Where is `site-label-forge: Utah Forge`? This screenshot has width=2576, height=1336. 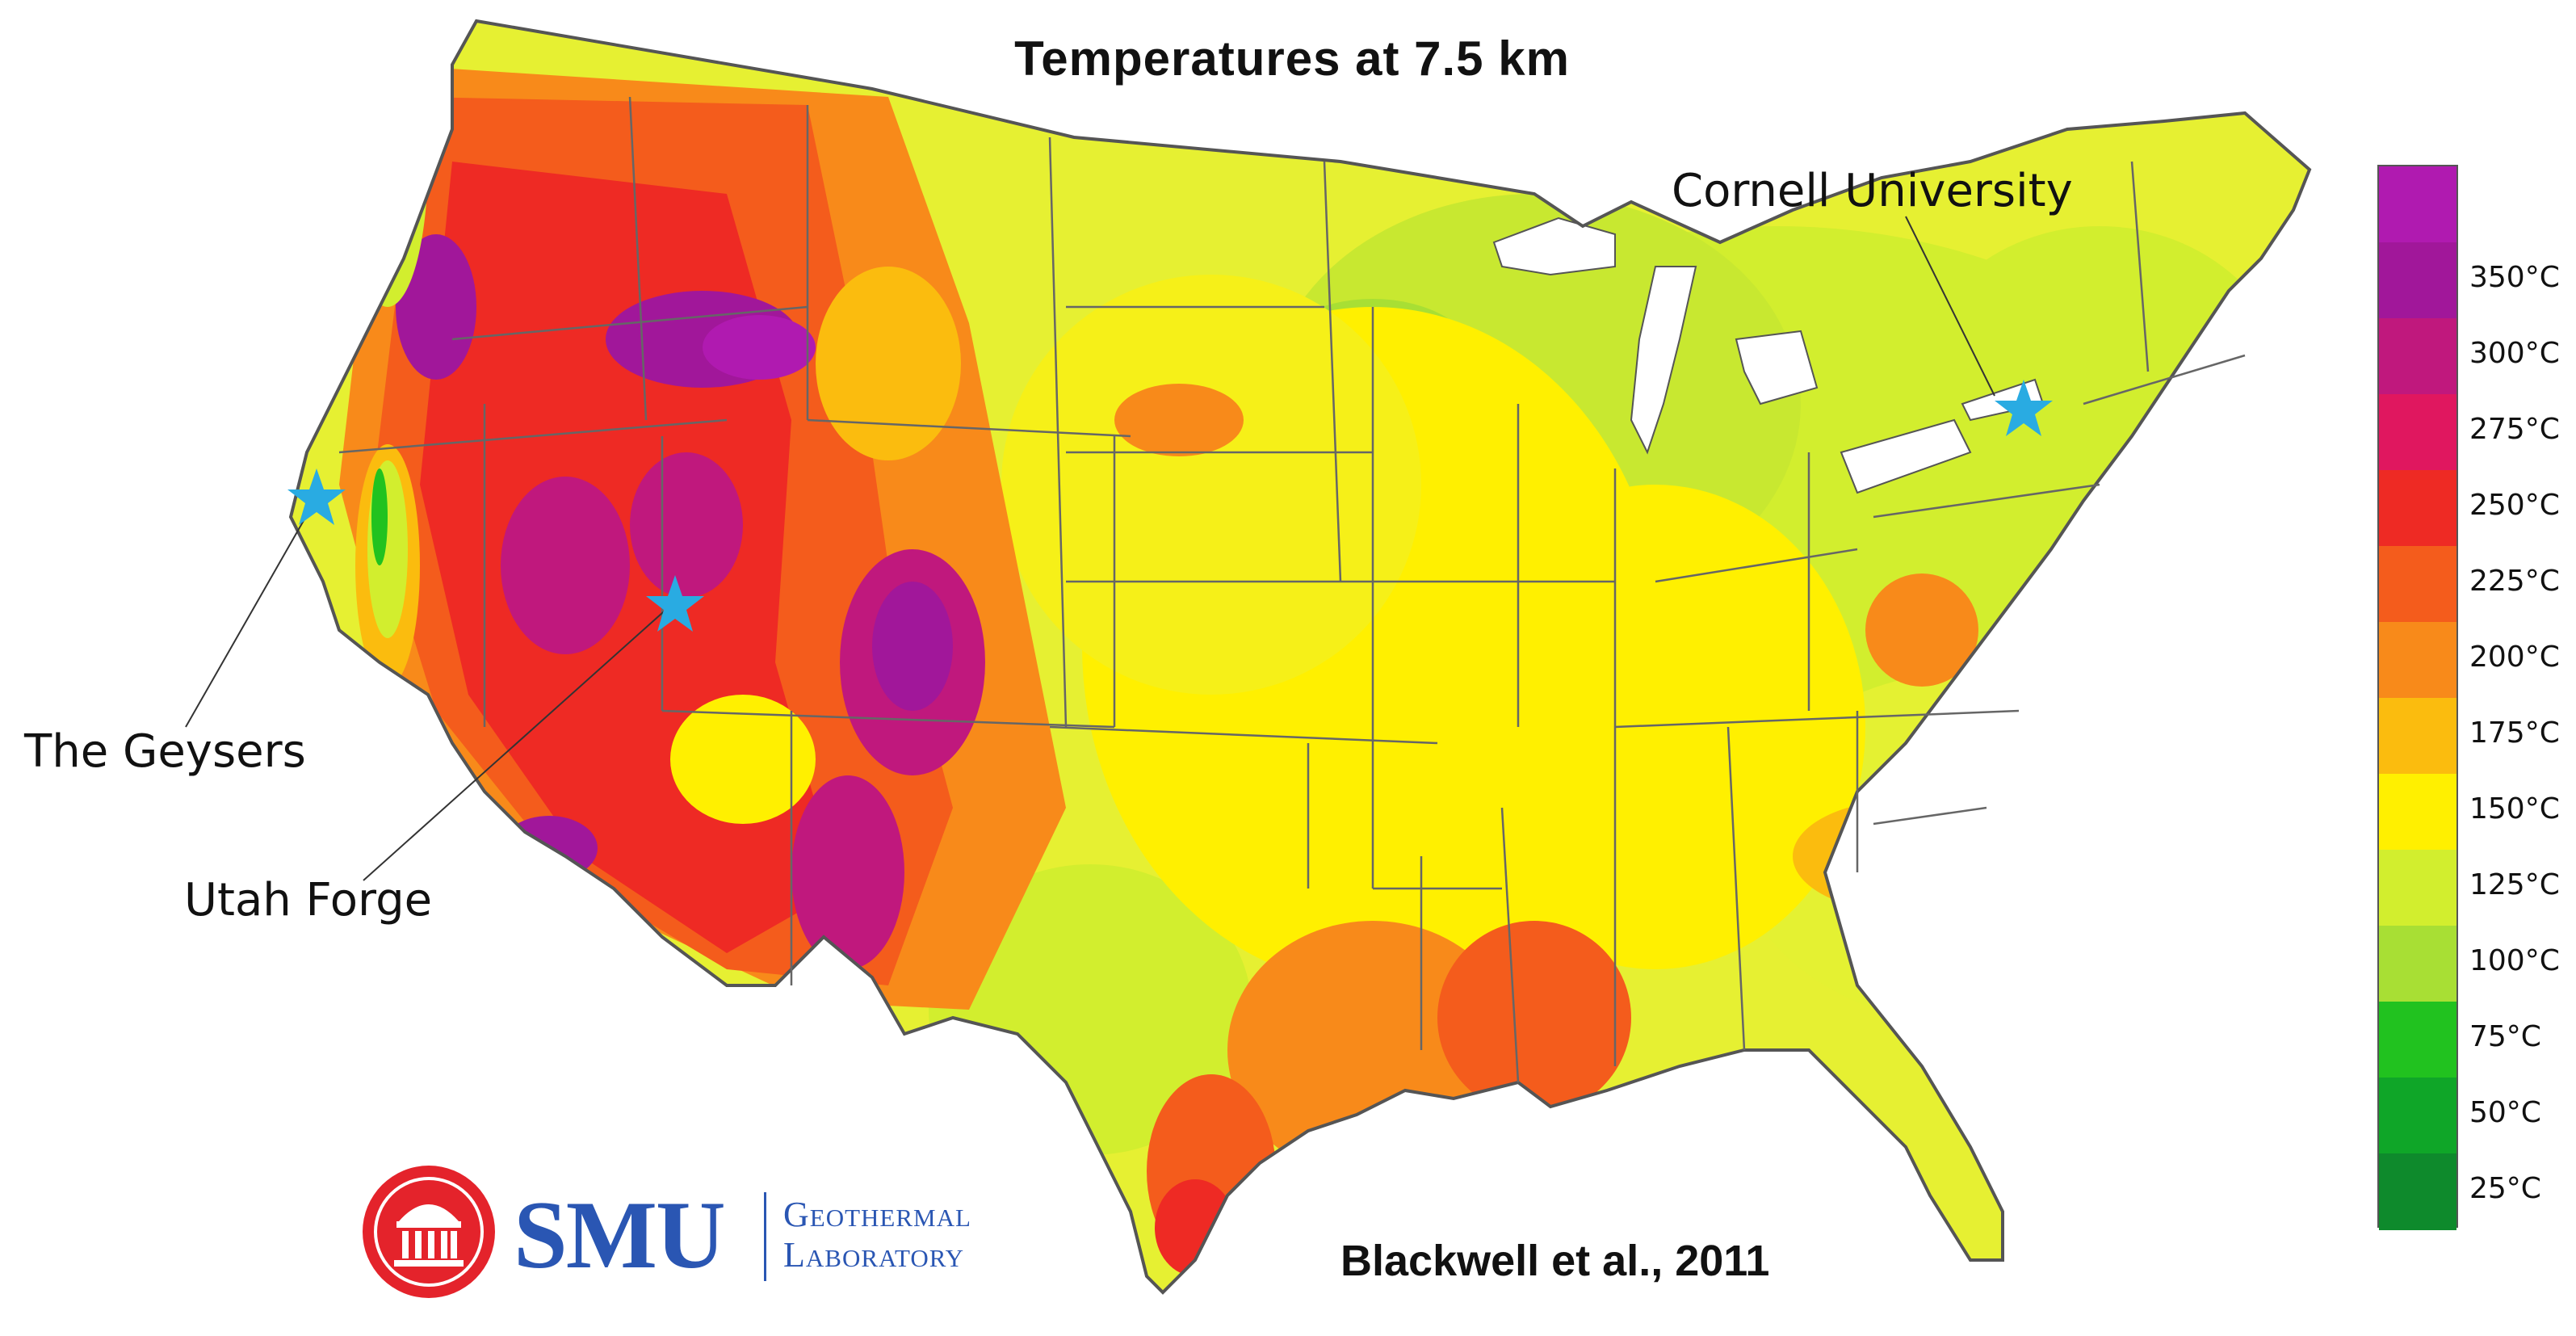 site-label-forge: Utah Forge is located at coordinates (308, 900).